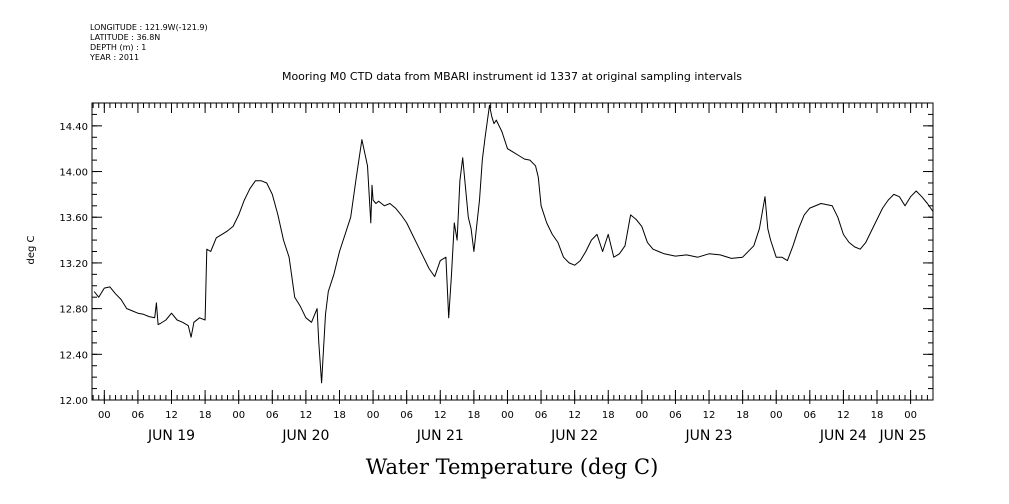 Image resolution: width=1009 pixels, height=504 pixels. Describe the element at coordinates (73, 218) in the screenshot. I see `y-tick-label: 13.60` at that location.